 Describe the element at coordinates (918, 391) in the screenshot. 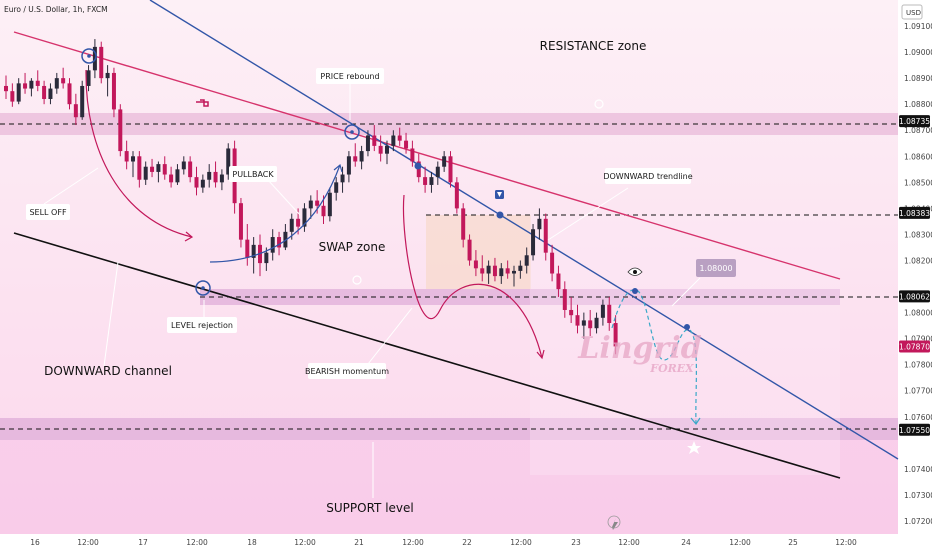

I see `price-tick-label: 1.07700` at that location.